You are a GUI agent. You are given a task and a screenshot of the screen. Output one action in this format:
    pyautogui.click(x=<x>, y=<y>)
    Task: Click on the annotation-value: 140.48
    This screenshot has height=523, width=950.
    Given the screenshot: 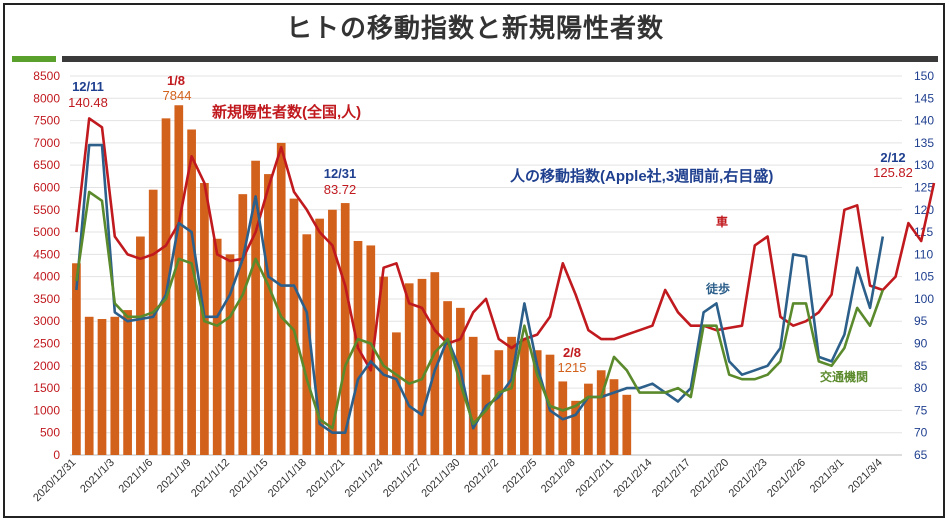 What is the action you would take?
    pyautogui.click(x=88, y=102)
    